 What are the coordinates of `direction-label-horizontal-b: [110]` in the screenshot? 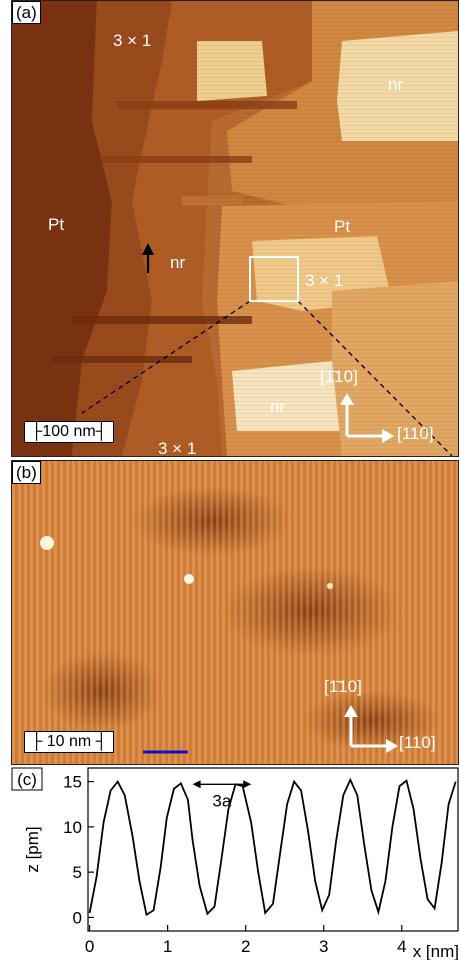 It's located at (417, 742).